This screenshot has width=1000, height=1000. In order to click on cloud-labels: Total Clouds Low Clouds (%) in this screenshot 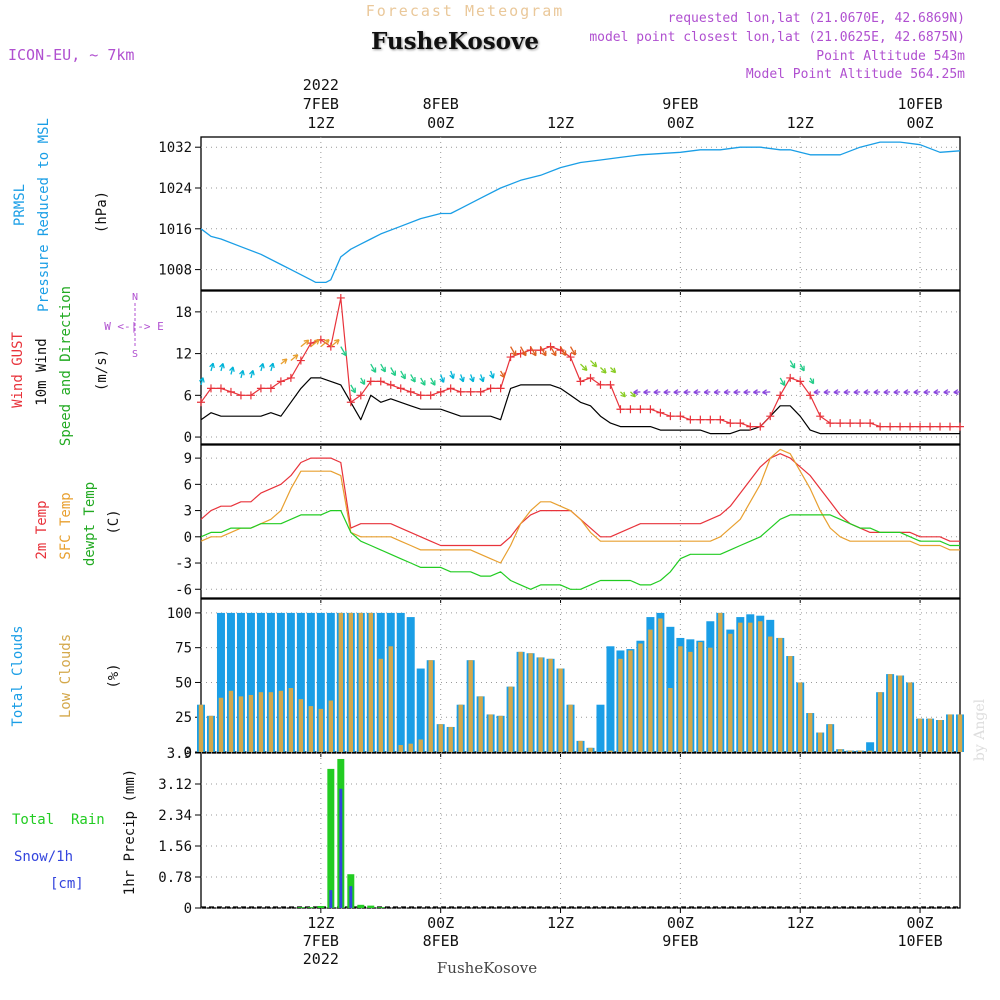, I will do `click(66, 675)`.